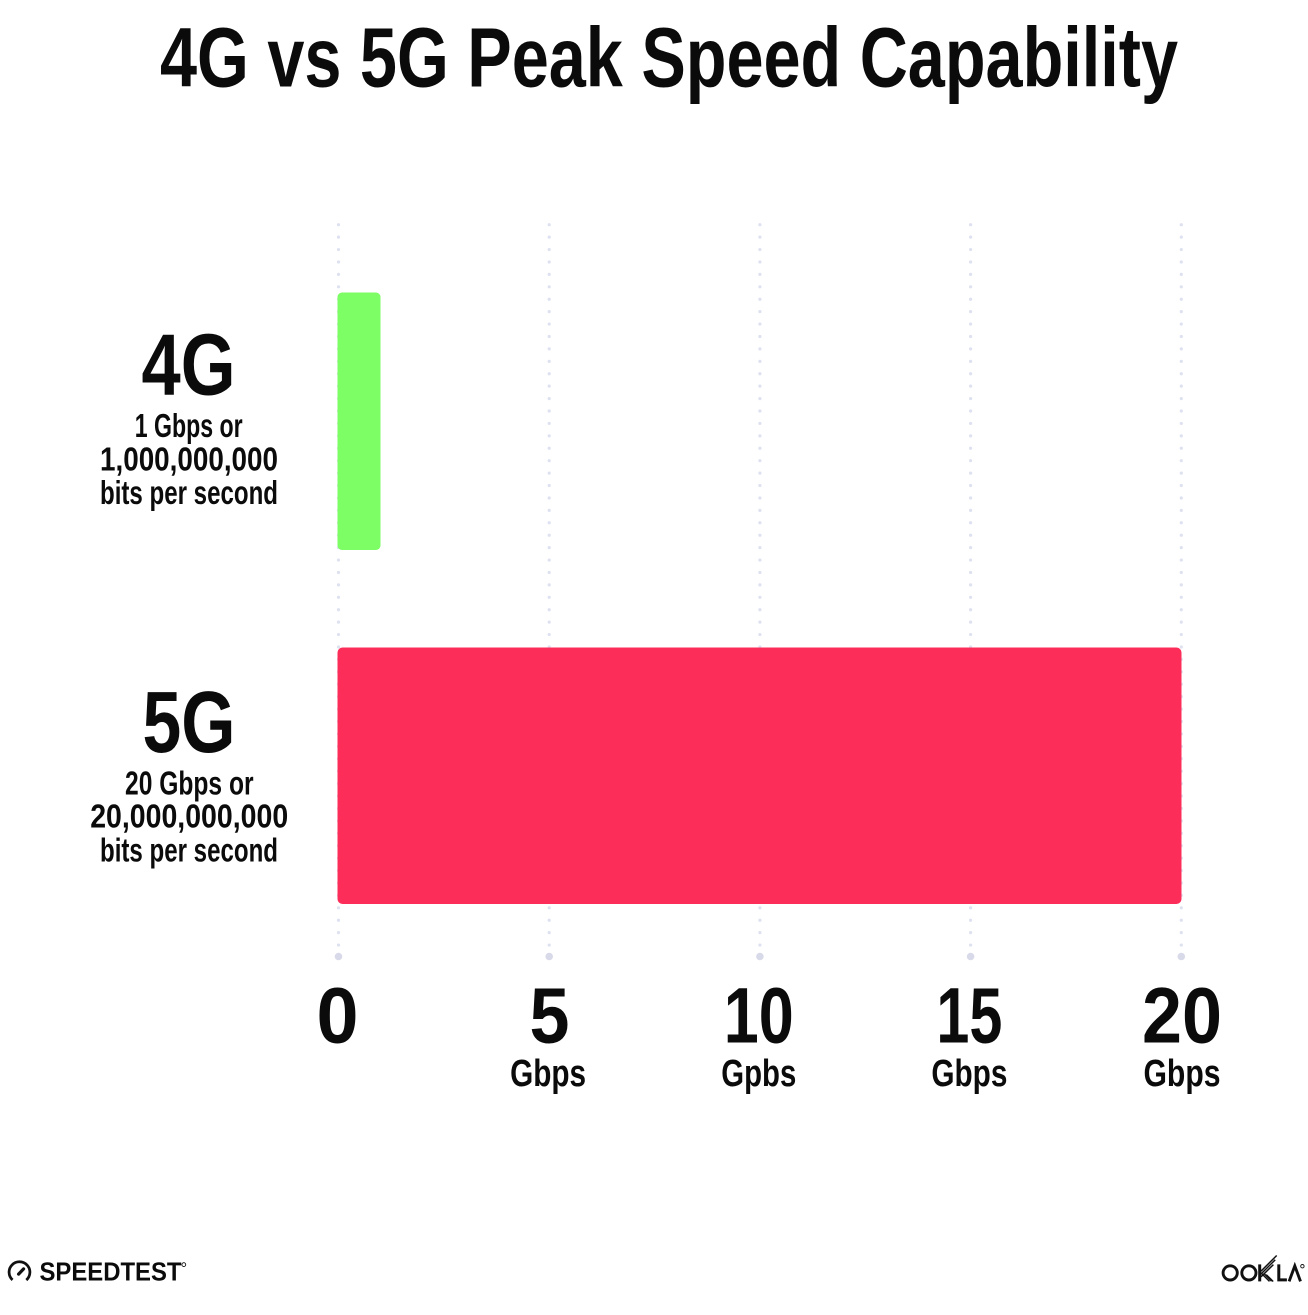  Describe the element at coordinates (1182, 1015) in the screenshot. I see `svg-text: 20` at that location.